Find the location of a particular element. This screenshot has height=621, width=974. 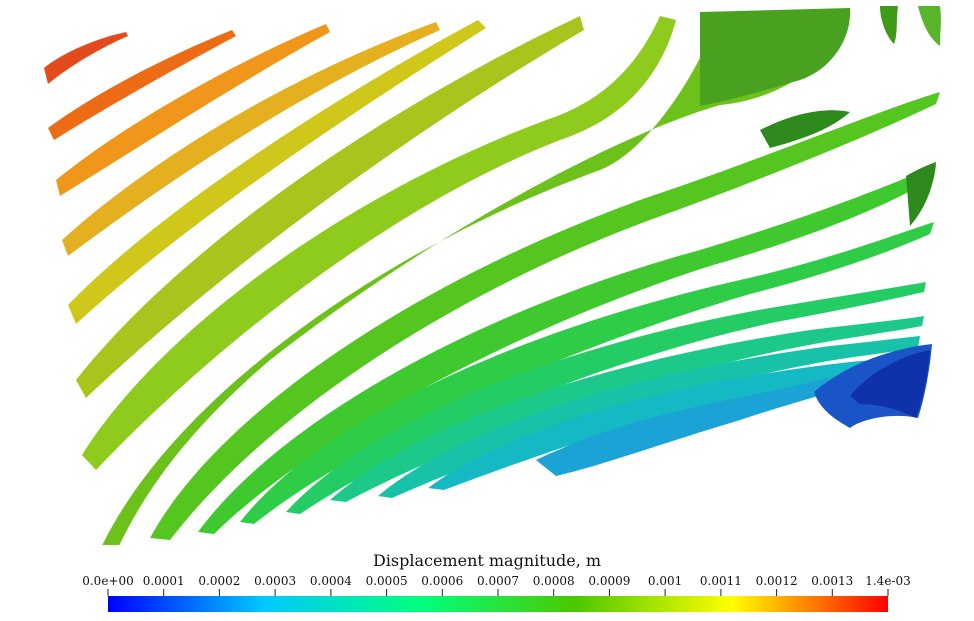

tick-label: 0.0011 is located at coordinates (721, 581).